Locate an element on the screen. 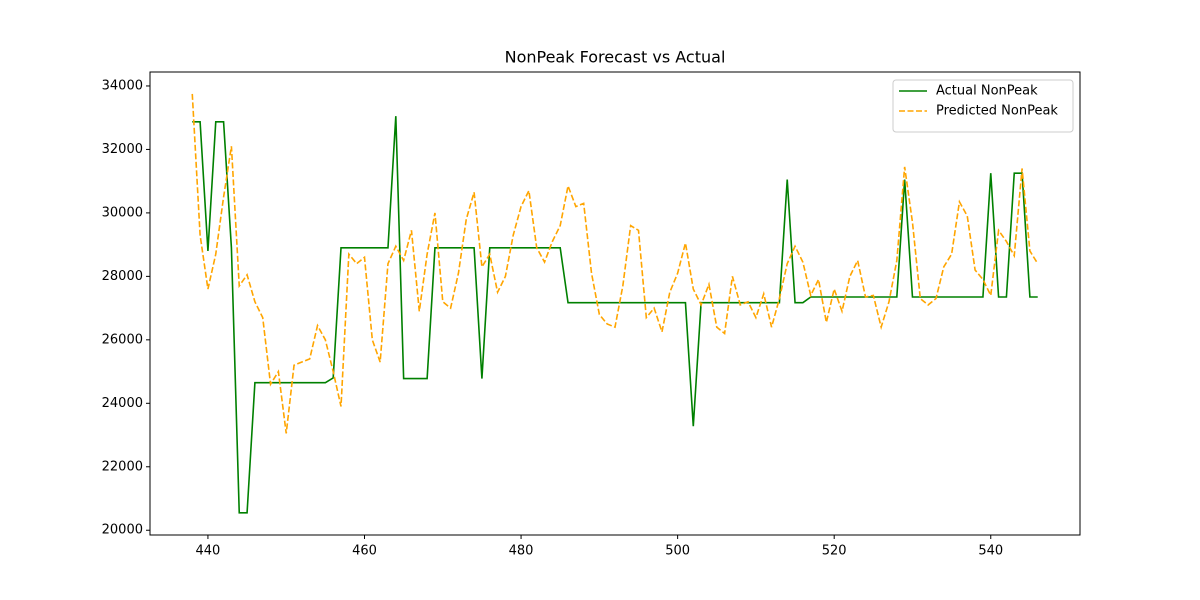 Image resolution: width=1200 pixels, height=600 pixels. y-tick-label: 32000 is located at coordinates (122, 149).